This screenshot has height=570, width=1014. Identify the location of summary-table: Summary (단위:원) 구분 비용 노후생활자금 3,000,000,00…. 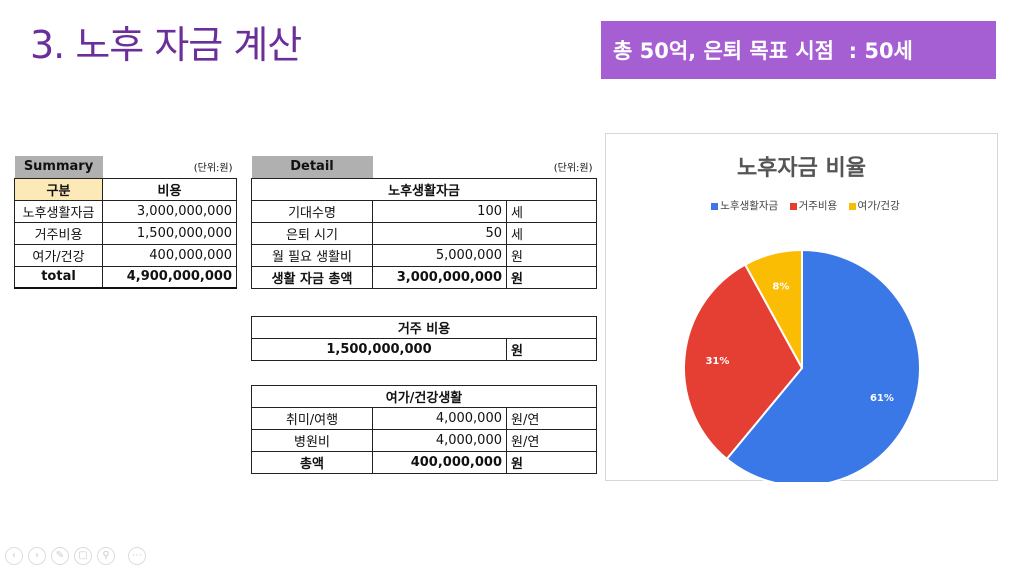
(125, 222).